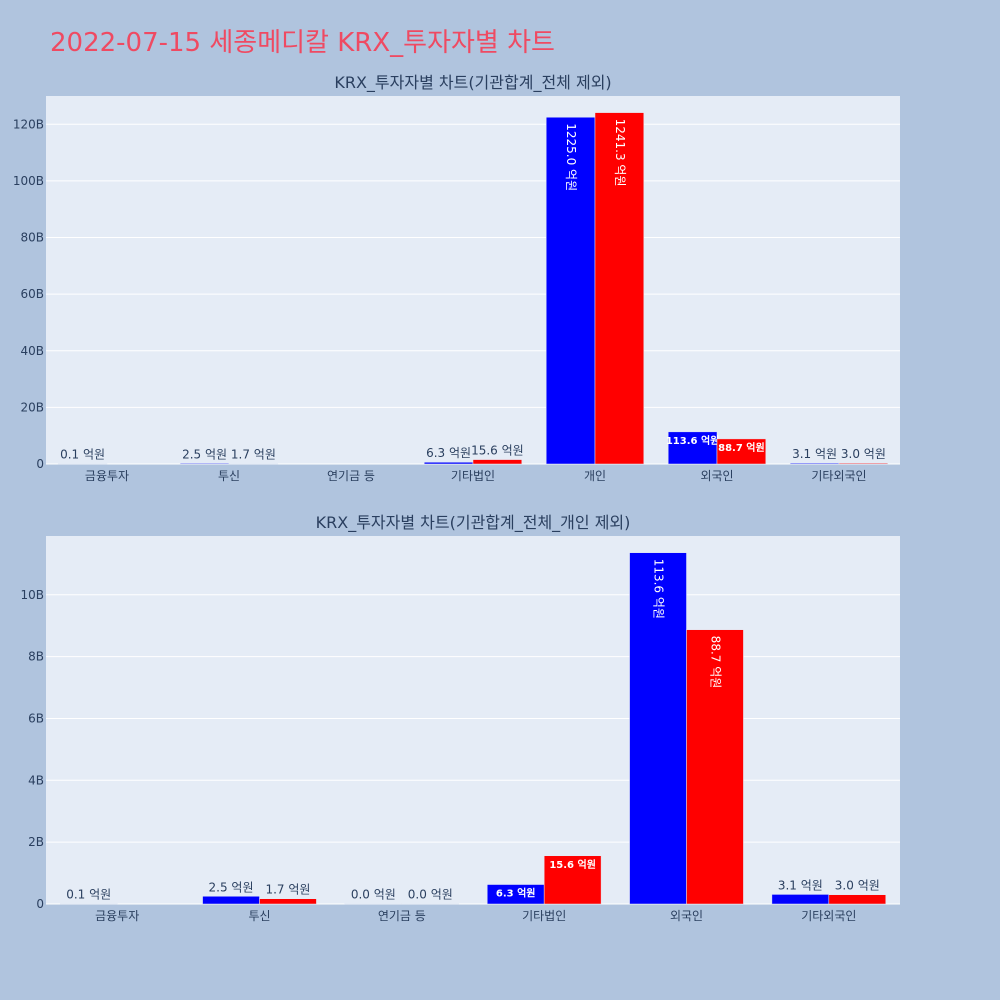  Describe the element at coordinates (32, 595) in the screenshot. I see `y-tick-label: 10B` at that location.